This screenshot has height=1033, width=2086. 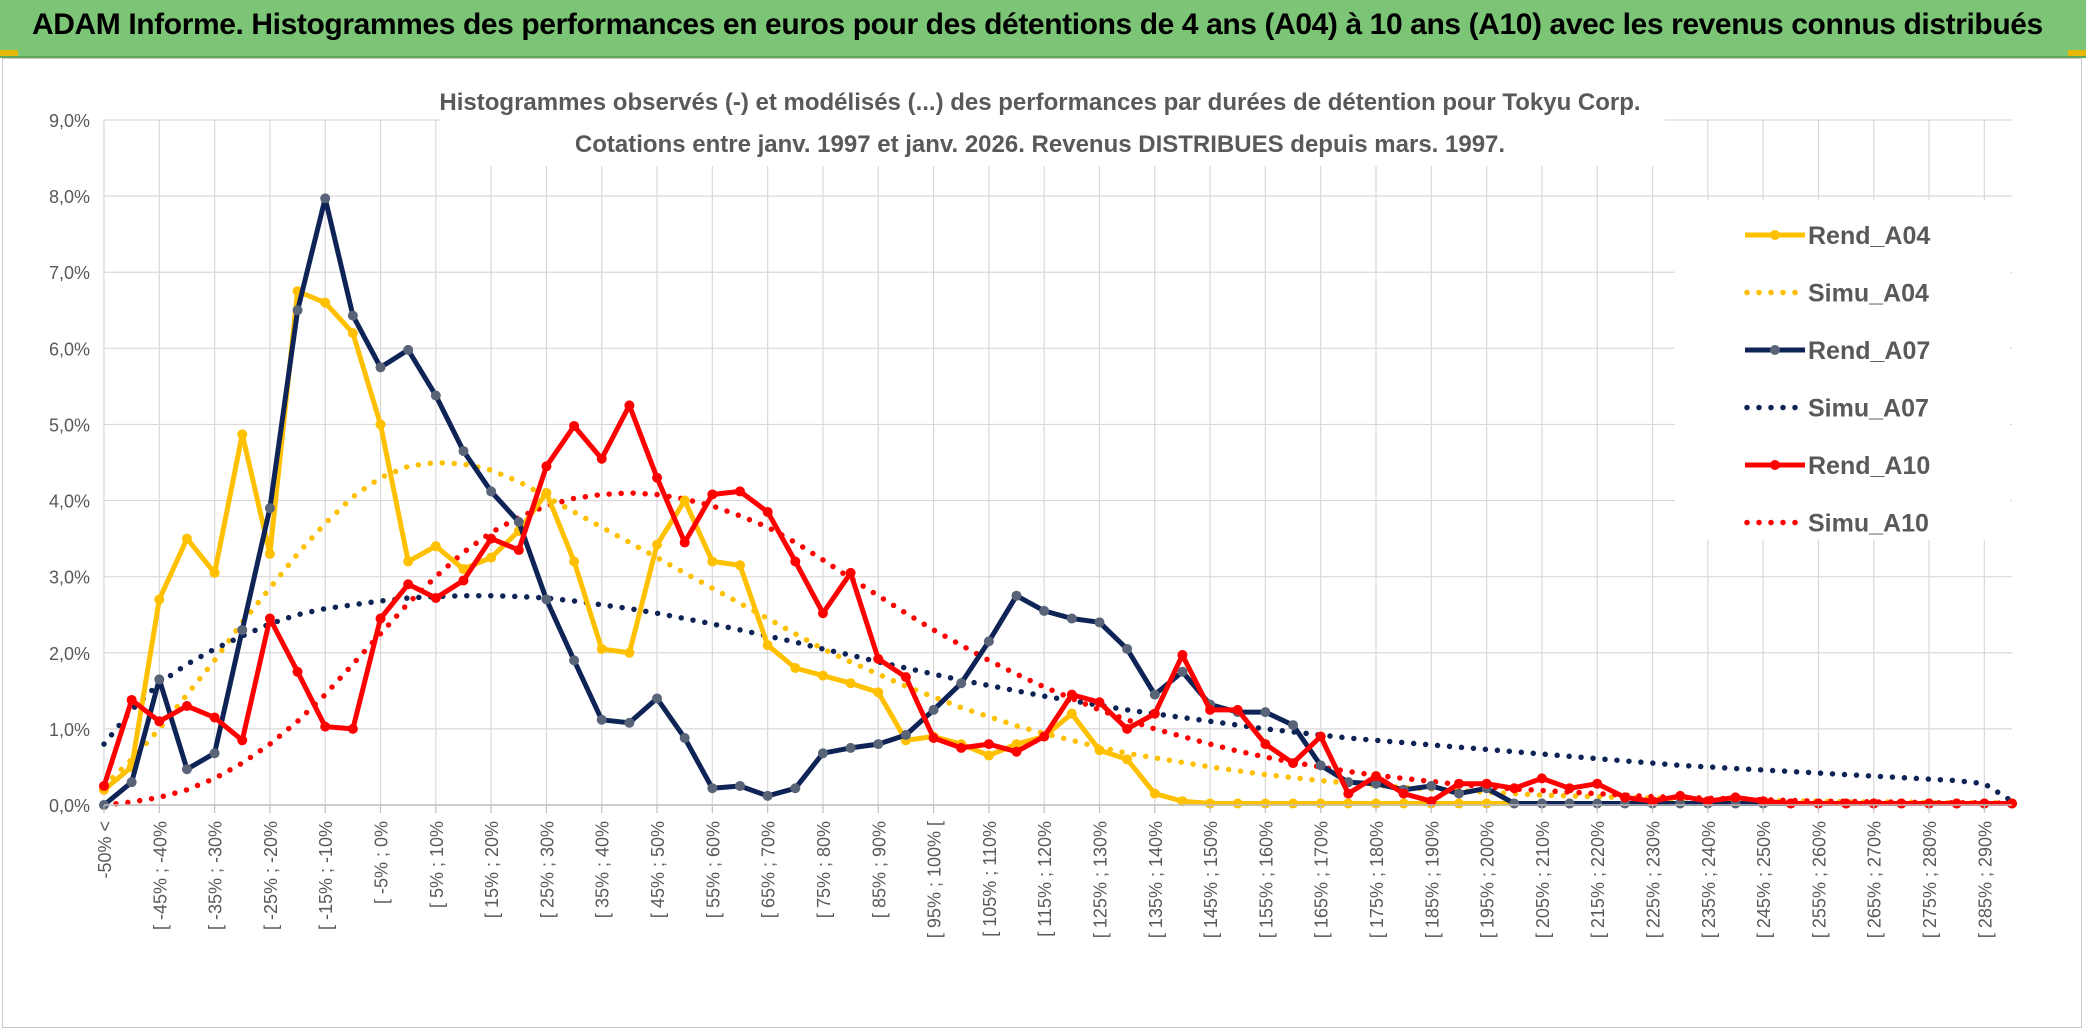 What do you see at coordinates (69, 349) in the screenshot?
I see `y-tick-label: 6,0%` at bounding box center [69, 349].